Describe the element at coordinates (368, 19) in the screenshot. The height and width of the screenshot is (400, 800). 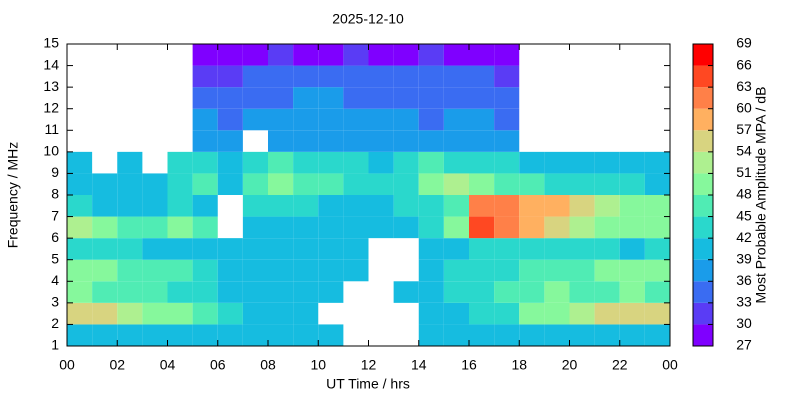
I see `chart-title: 2025-12-10` at that location.